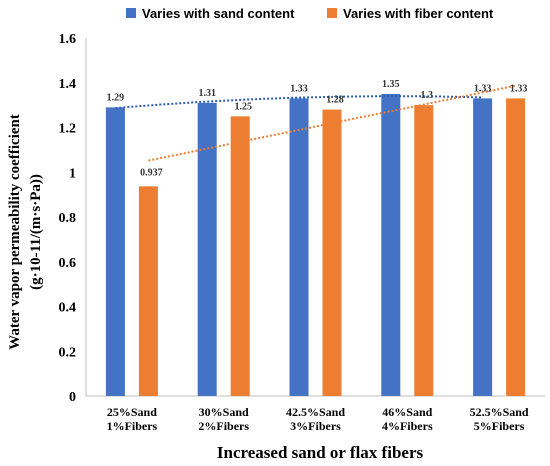 This screenshot has height=466, width=550. Describe the element at coordinates (224, 412) in the screenshot. I see `x-tick-label: 30%Sand` at that location.